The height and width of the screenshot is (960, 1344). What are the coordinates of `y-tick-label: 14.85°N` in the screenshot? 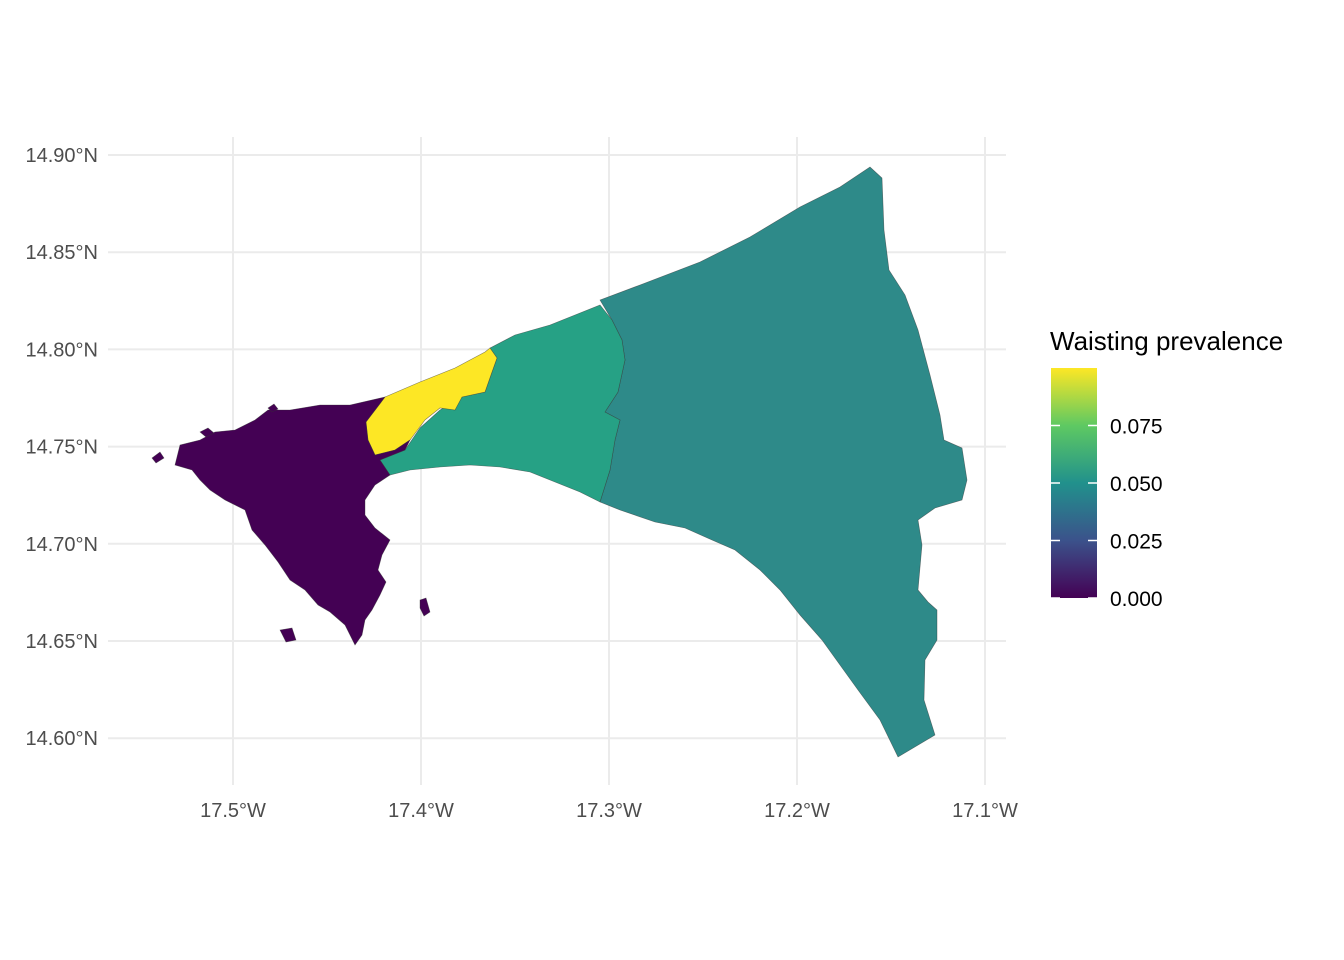 It's located at (62, 253).